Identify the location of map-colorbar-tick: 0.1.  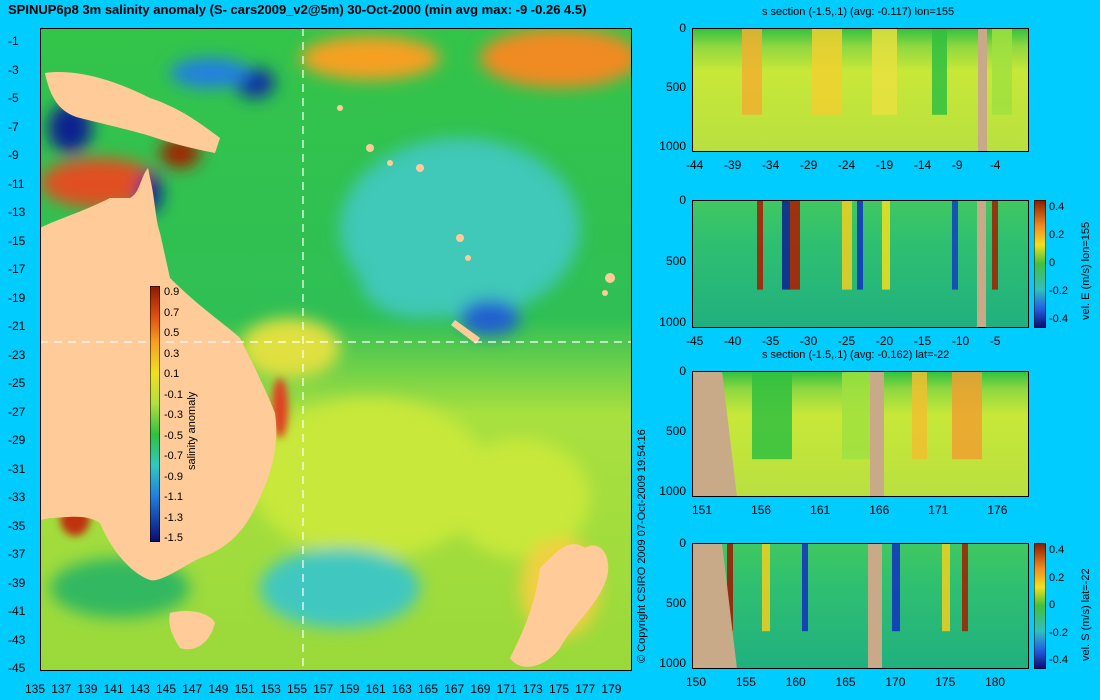
(172, 374).